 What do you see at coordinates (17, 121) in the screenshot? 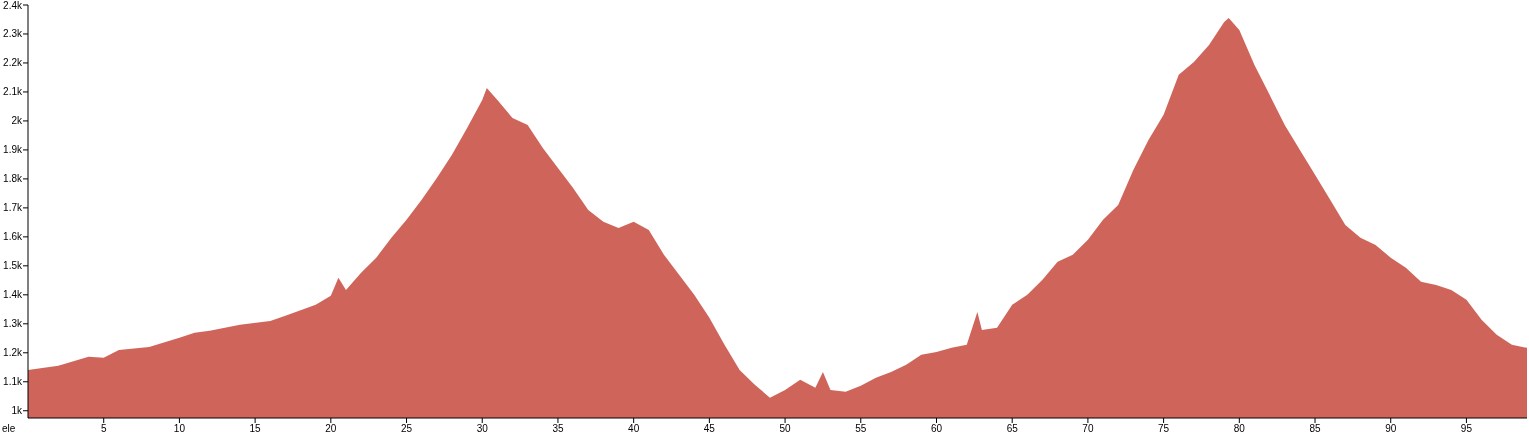
I see `y-tick-label: 2k` at bounding box center [17, 121].